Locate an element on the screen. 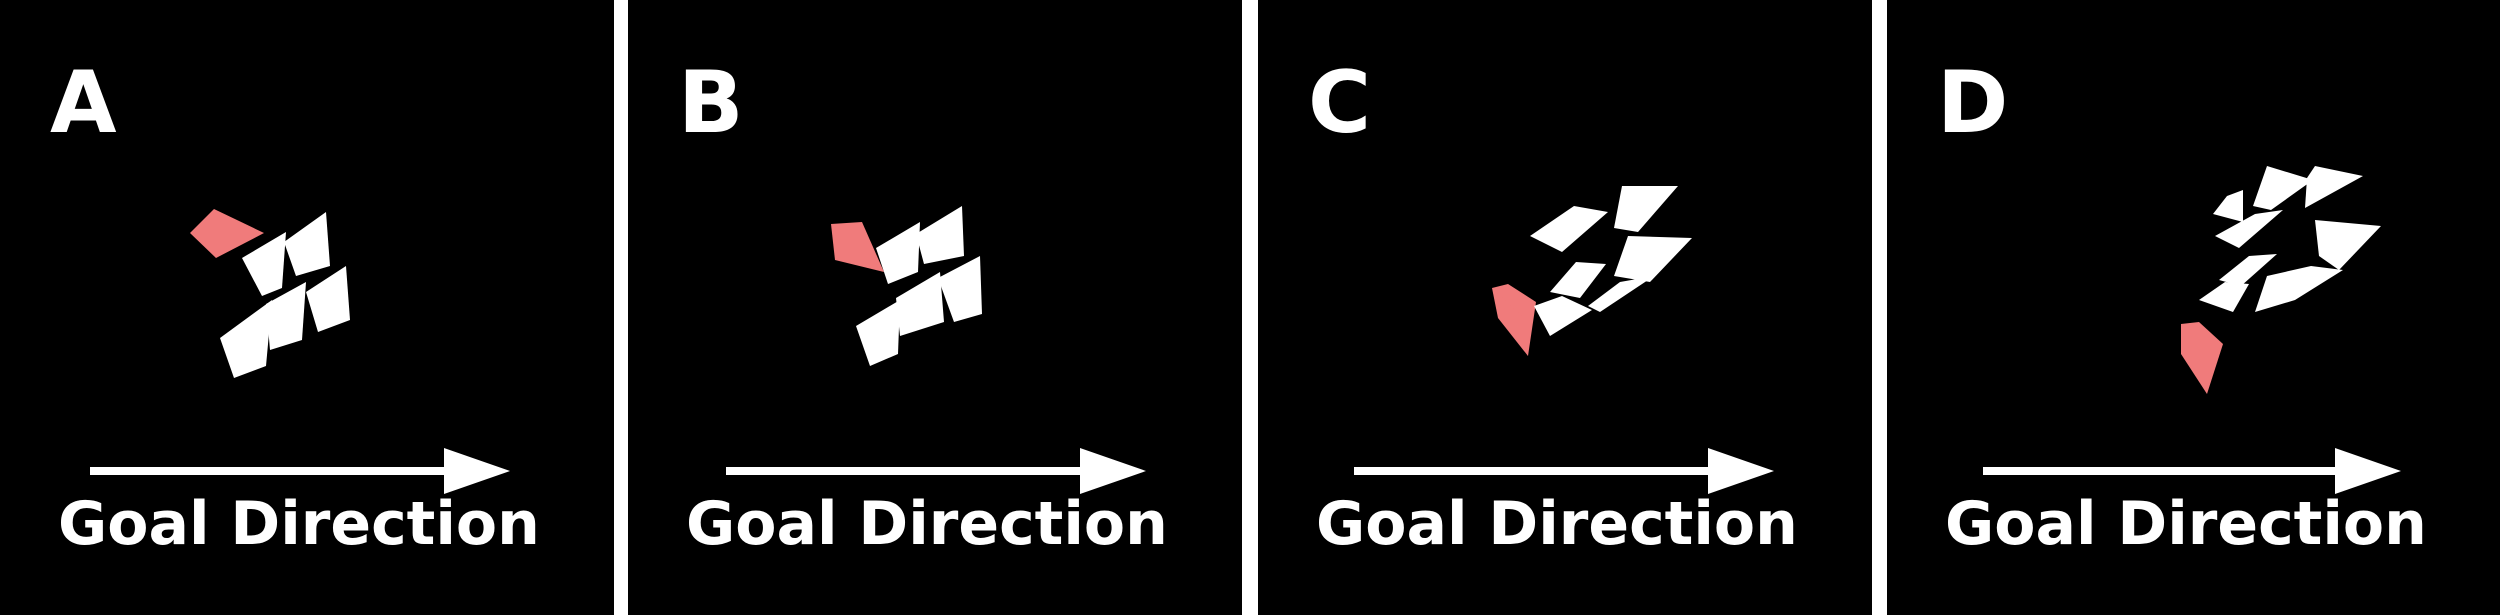 The width and height of the screenshot is (2500, 615). panel-b-caption: Goal Direction is located at coordinates (927, 524).